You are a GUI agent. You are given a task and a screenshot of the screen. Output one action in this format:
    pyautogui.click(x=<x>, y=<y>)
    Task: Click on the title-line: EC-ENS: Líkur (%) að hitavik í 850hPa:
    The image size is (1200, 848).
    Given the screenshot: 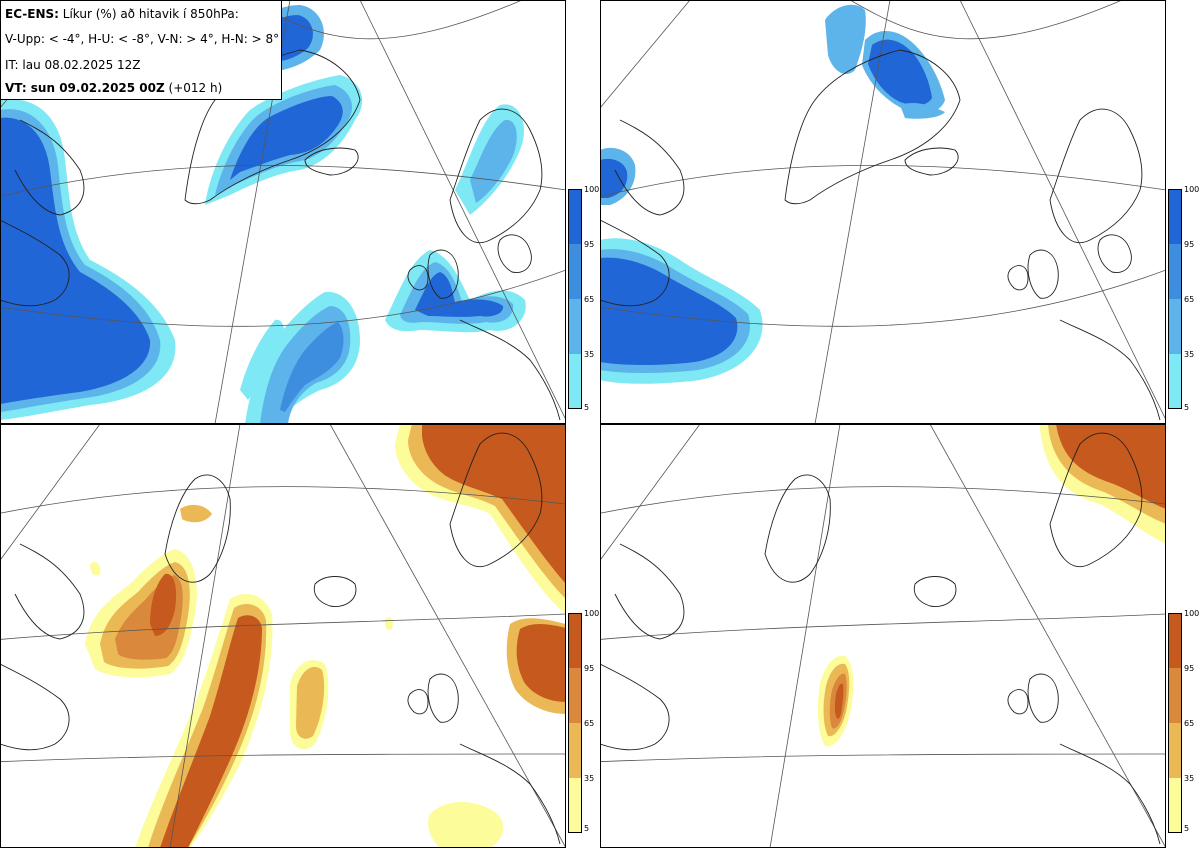 What is the action you would take?
    pyautogui.click(x=122, y=14)
    